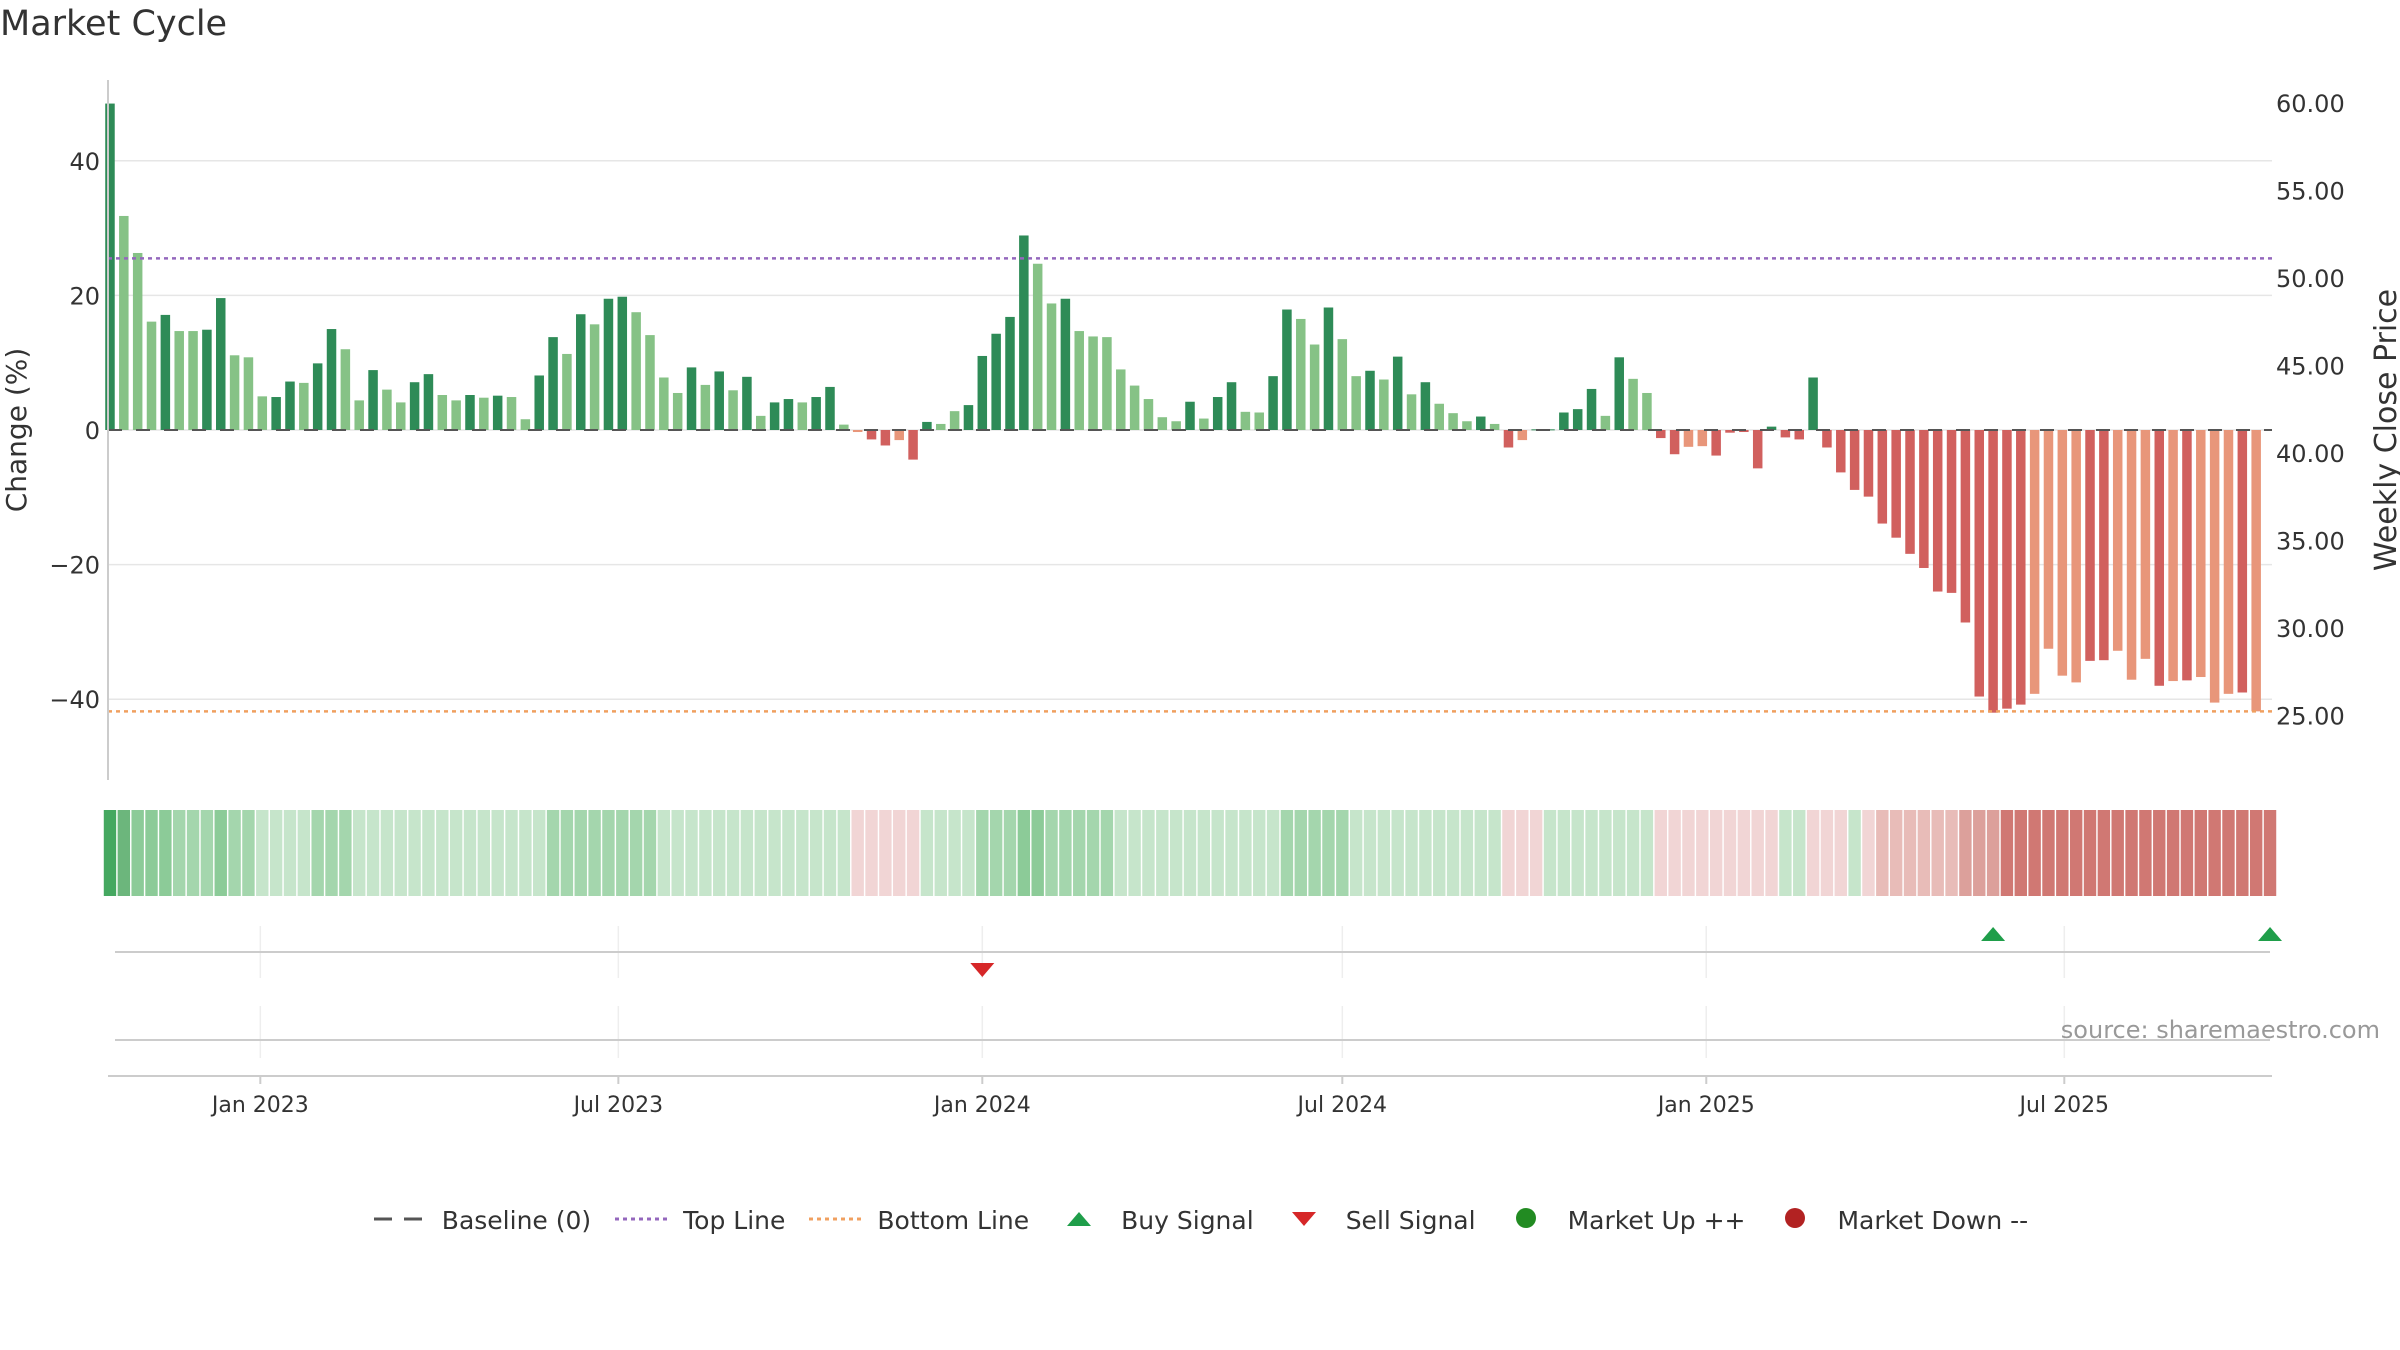  What do you see at coordinates (74, 566) in the screenshot?
I see `y-tick-label: −20` at bounding box center [74, 566].